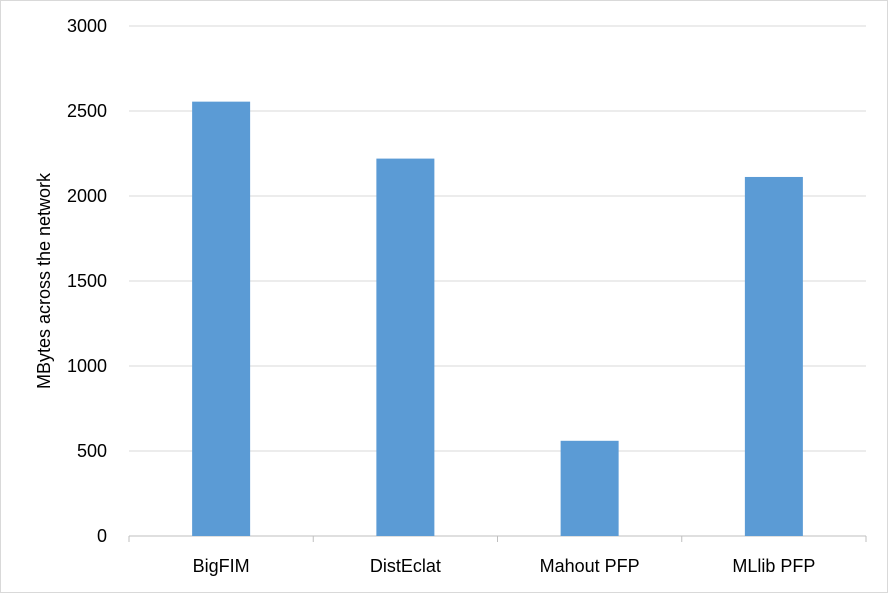  I want to click on x-tick-label: Mahout PFP, so click(590, 566).